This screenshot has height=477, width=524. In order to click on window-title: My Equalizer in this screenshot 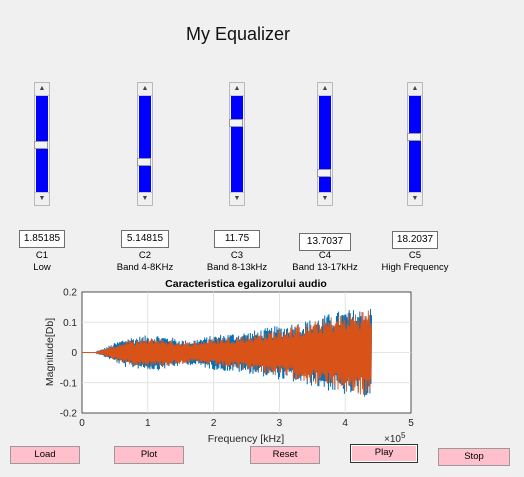, I will do `click(238, 34)`.